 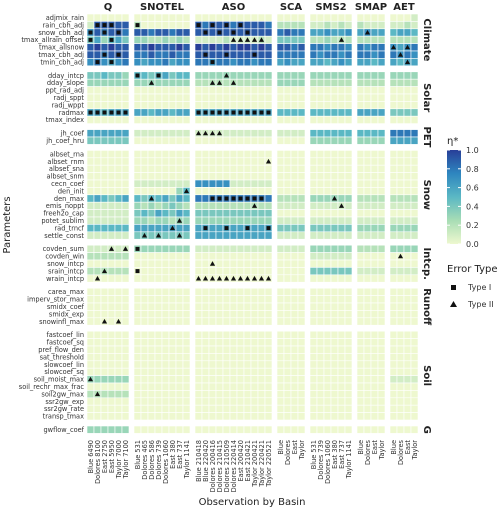 What do you see at coordinates (138, 454) in the screenshot?
I see `column-label: Blue 531` at bounding box center [138, 454].